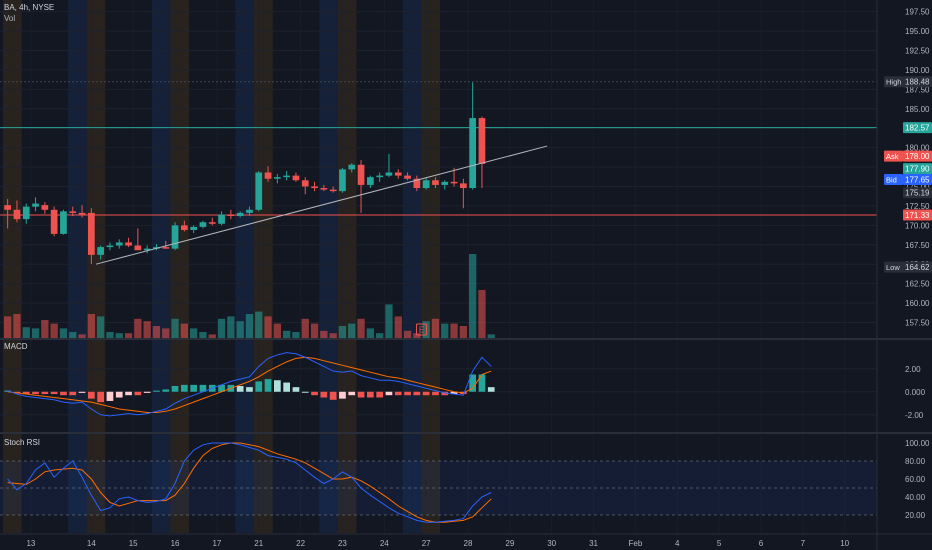  Describe the element at coordinates (917, 303) in the screenshot. I see `price-tick-label: 160.00` at that location.